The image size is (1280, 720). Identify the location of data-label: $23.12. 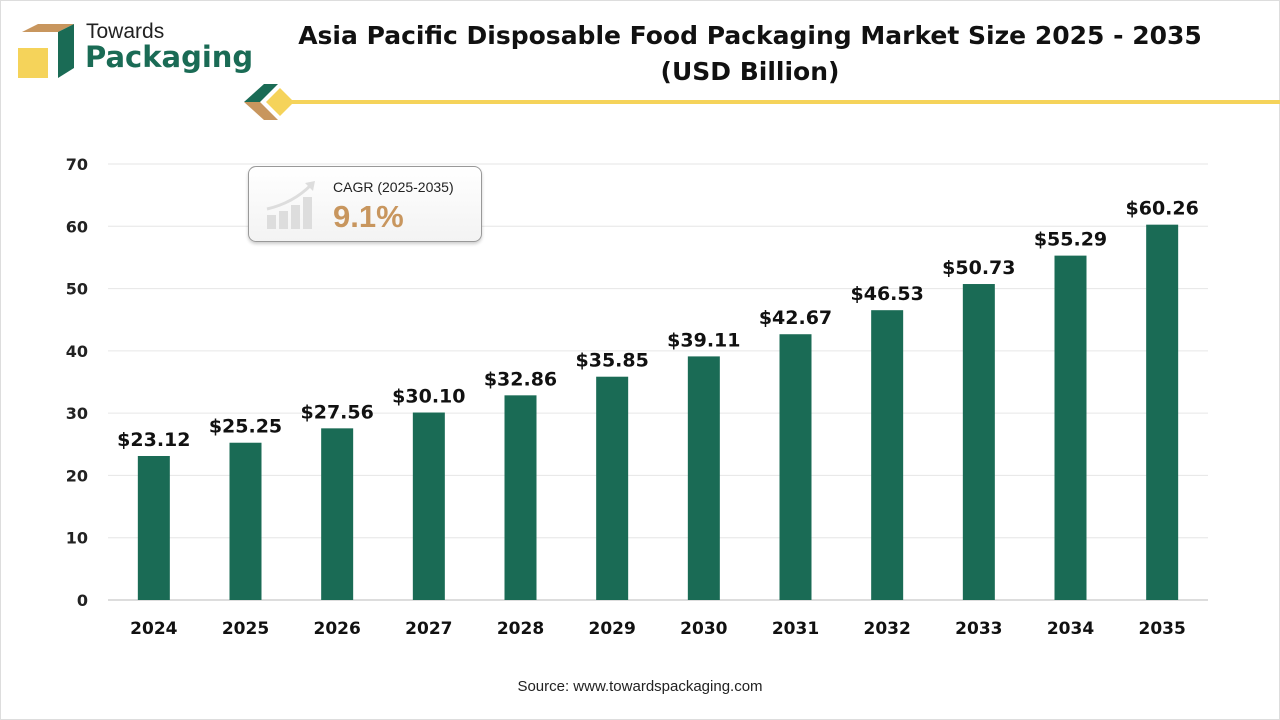
(153, 440).